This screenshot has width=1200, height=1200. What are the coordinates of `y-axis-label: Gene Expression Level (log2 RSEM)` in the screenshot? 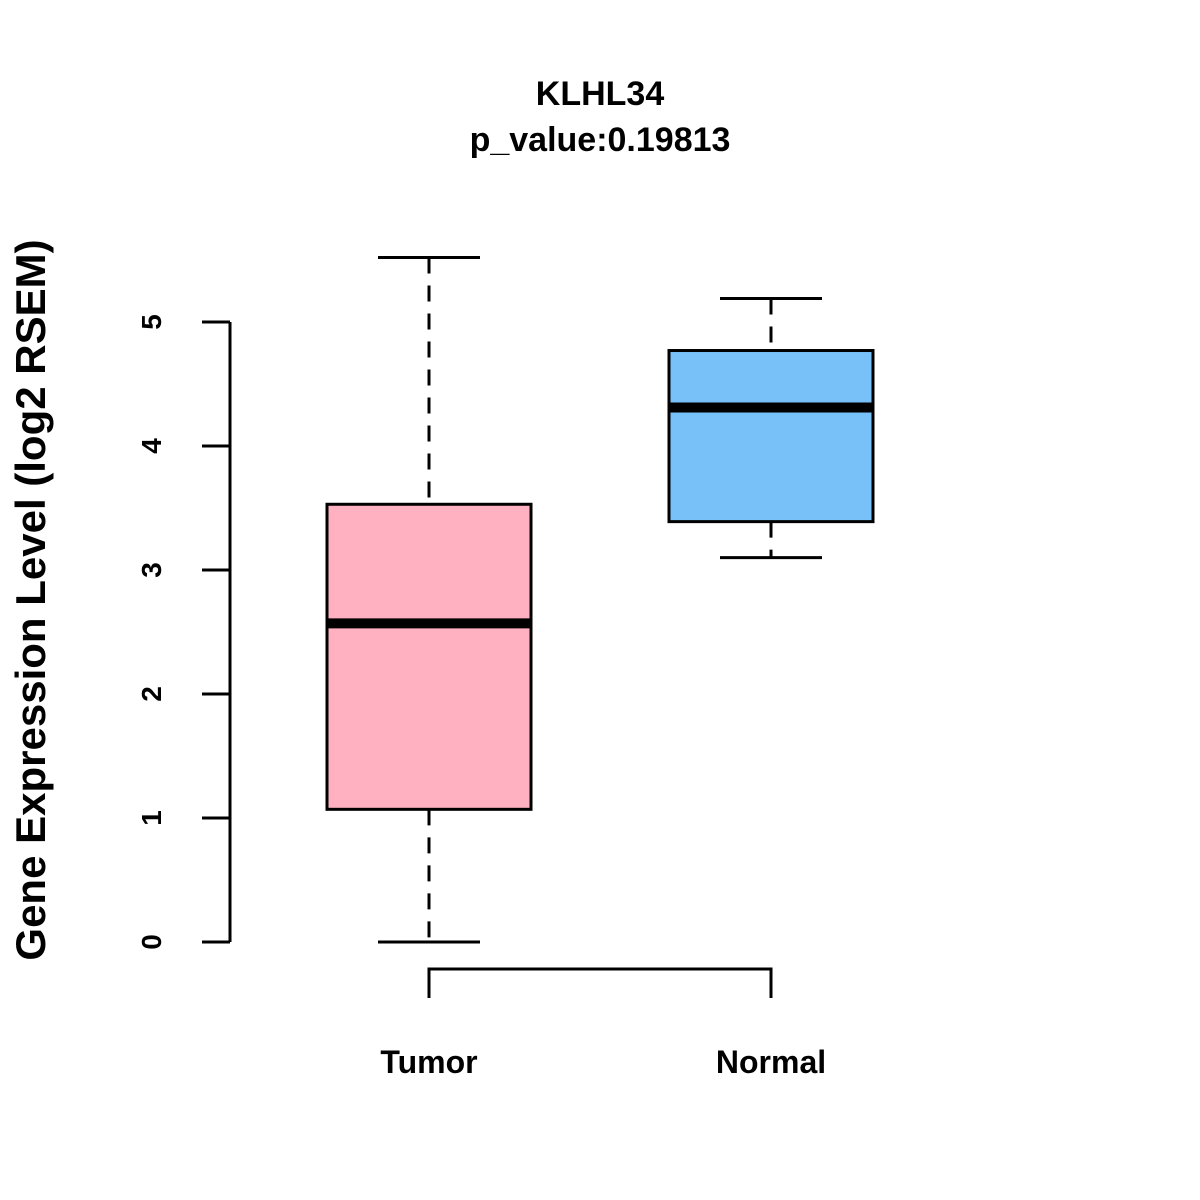 It's located at (30, 599).